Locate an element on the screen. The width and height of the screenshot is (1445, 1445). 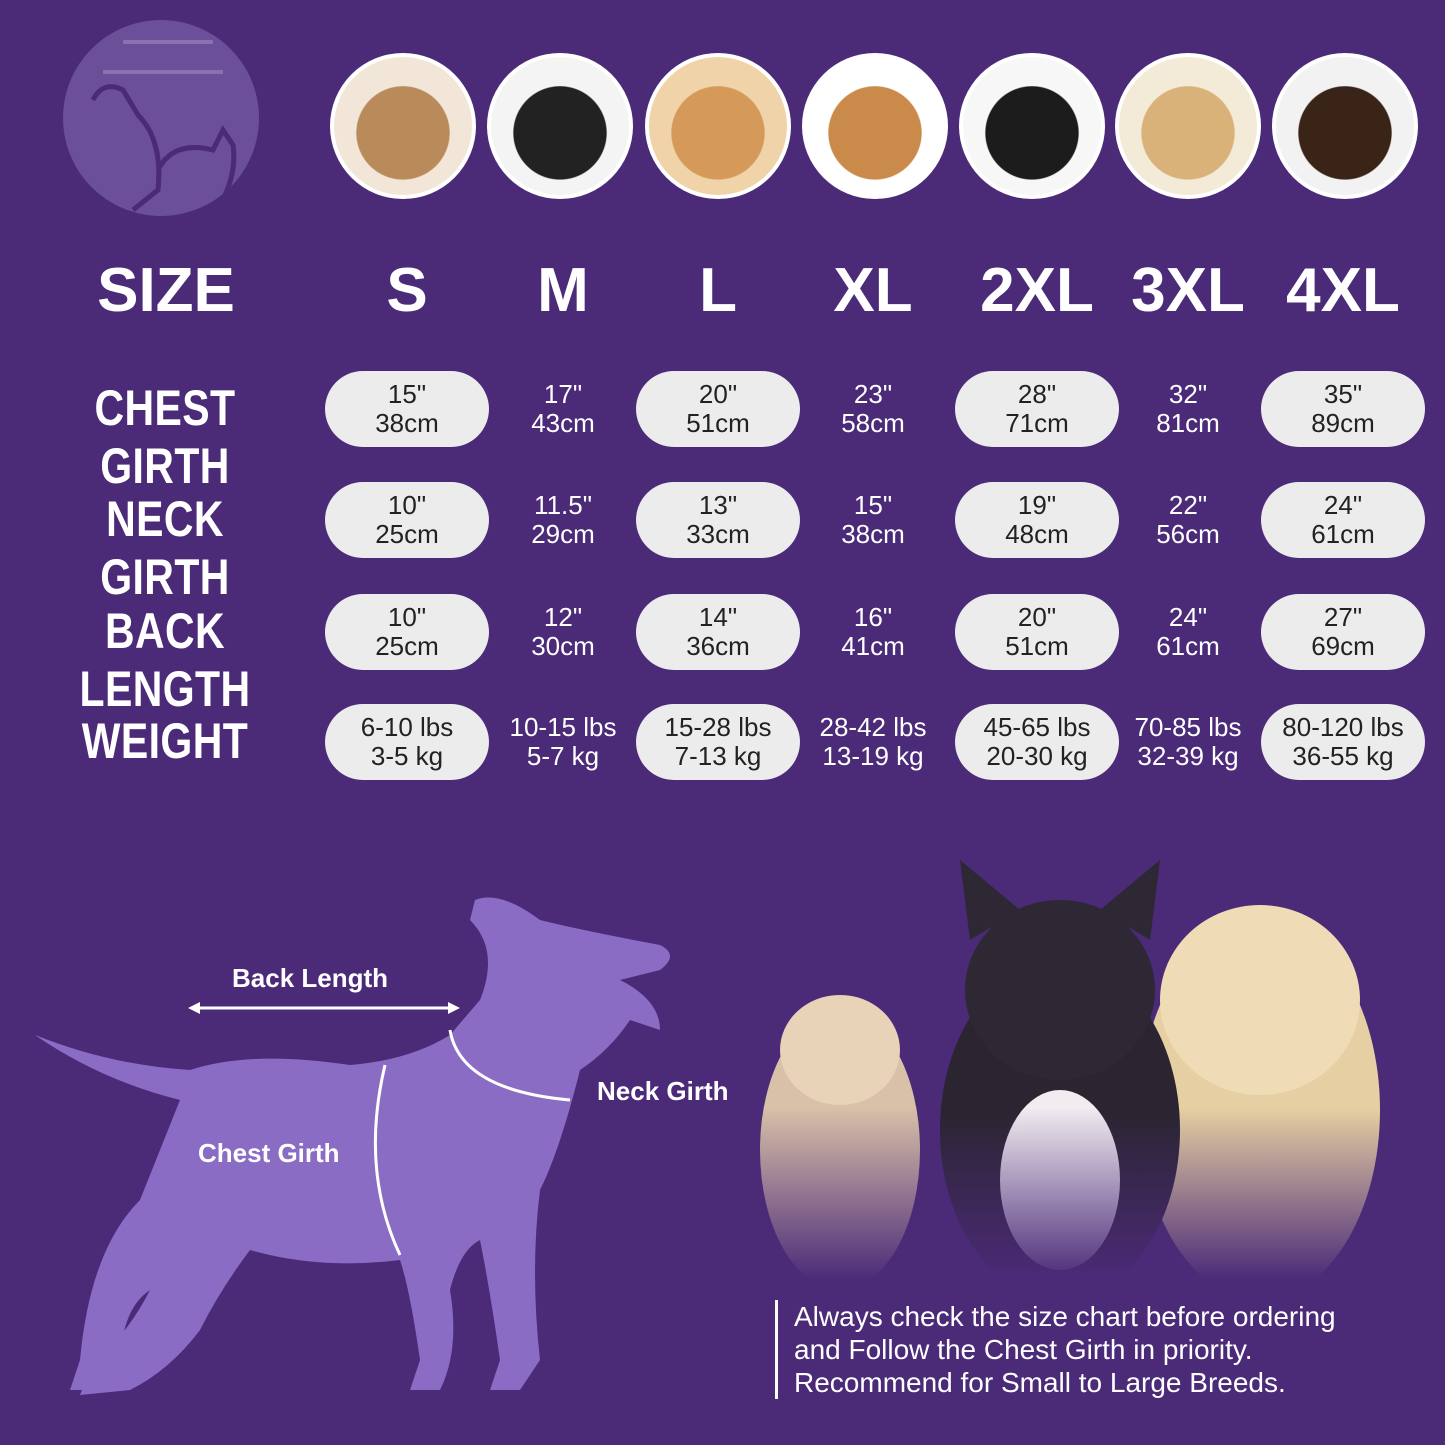
metric-value: 36-55 kg is located at coordinates (1343, 756).